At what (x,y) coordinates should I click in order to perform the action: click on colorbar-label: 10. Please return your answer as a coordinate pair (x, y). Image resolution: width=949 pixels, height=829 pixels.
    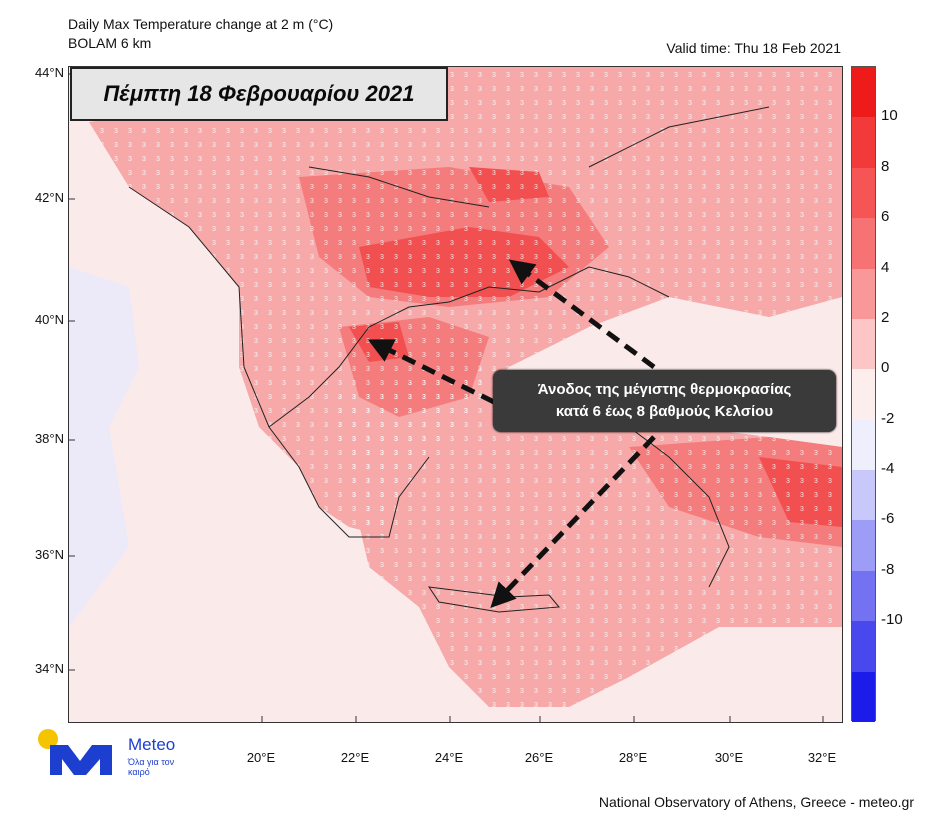
    Looking at the image, I should click on (889, 116).